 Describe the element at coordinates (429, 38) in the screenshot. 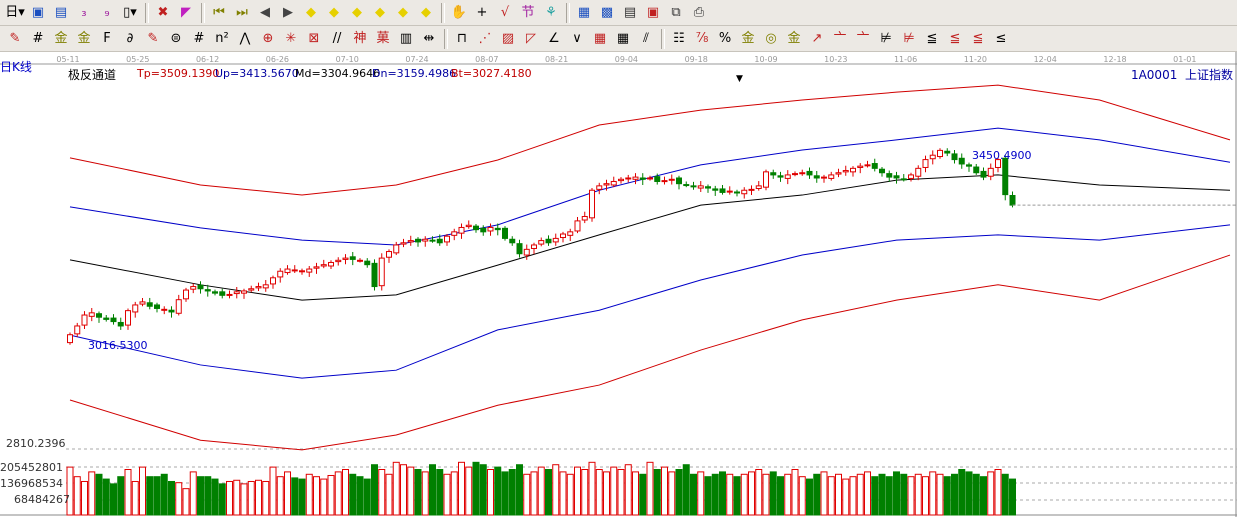

I see `measure-icon: ⇹` at that location.